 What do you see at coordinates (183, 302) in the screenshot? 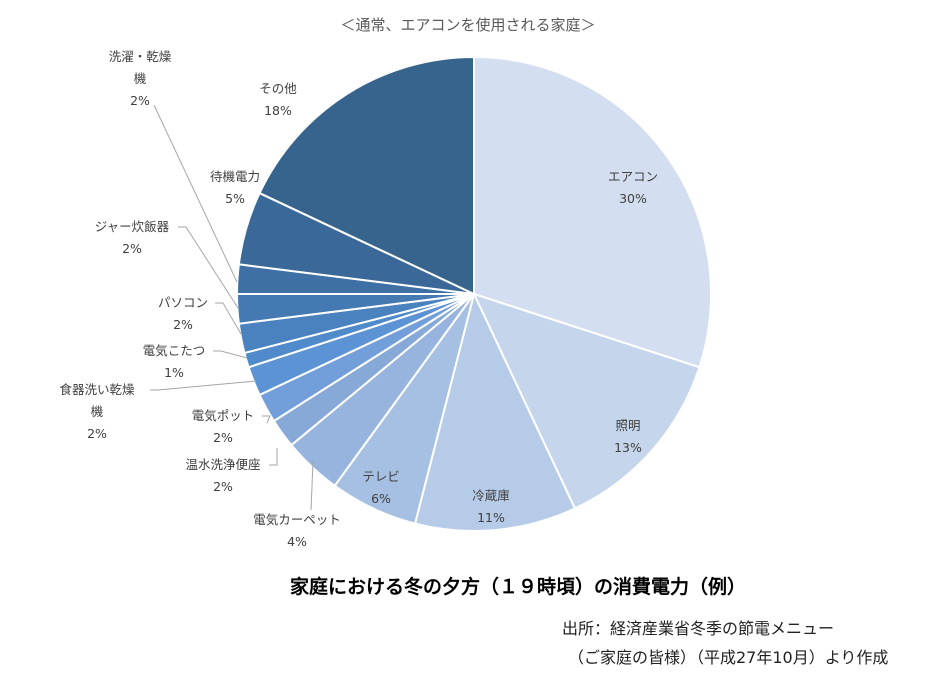
I see `slice-10-name: パソコン` at bounding box center [183, 302].